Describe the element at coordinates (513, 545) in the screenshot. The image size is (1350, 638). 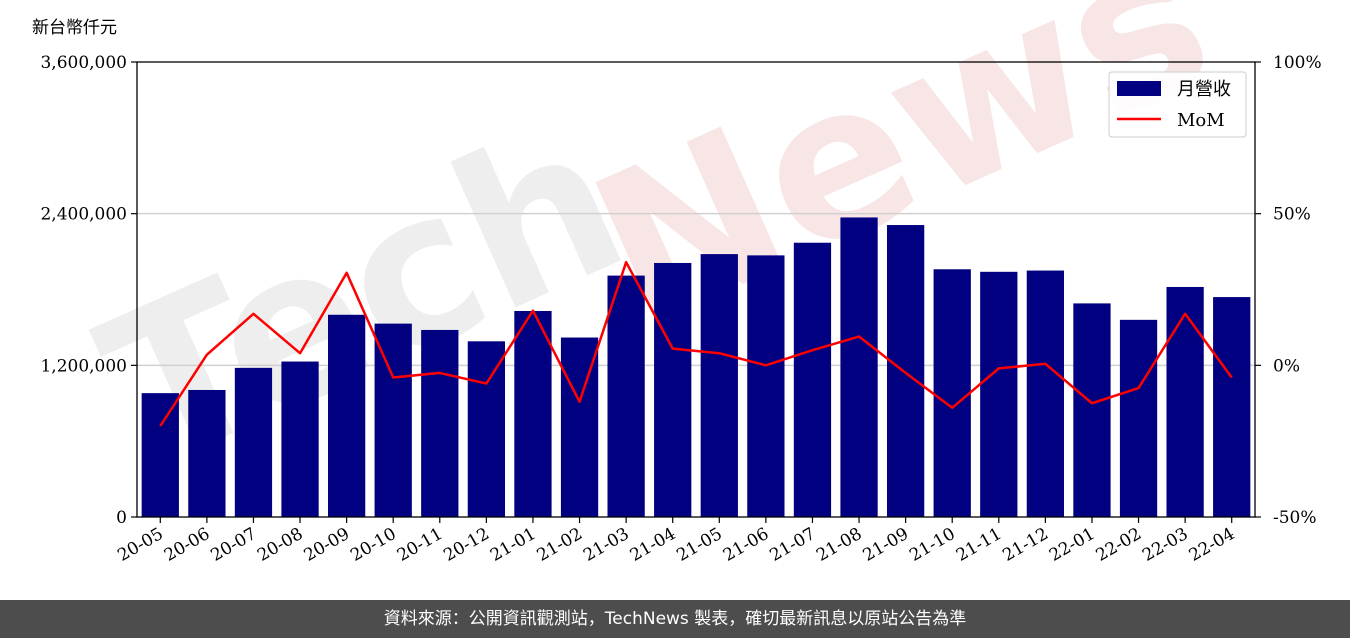
I see `x-tick-label: 21-01` at that location.